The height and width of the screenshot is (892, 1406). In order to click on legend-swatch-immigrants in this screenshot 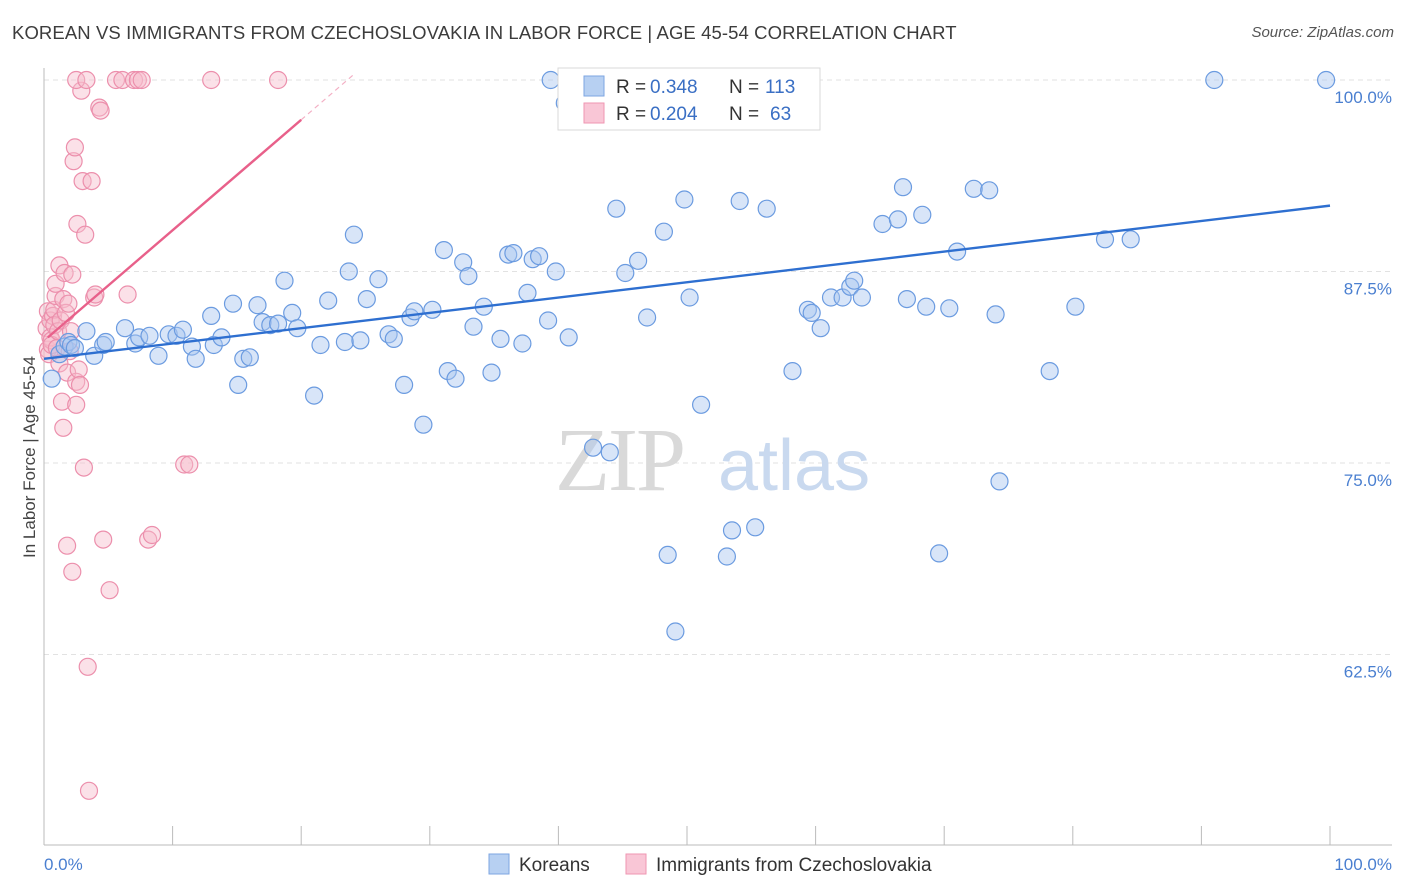, I will do `click(594, 113)`.